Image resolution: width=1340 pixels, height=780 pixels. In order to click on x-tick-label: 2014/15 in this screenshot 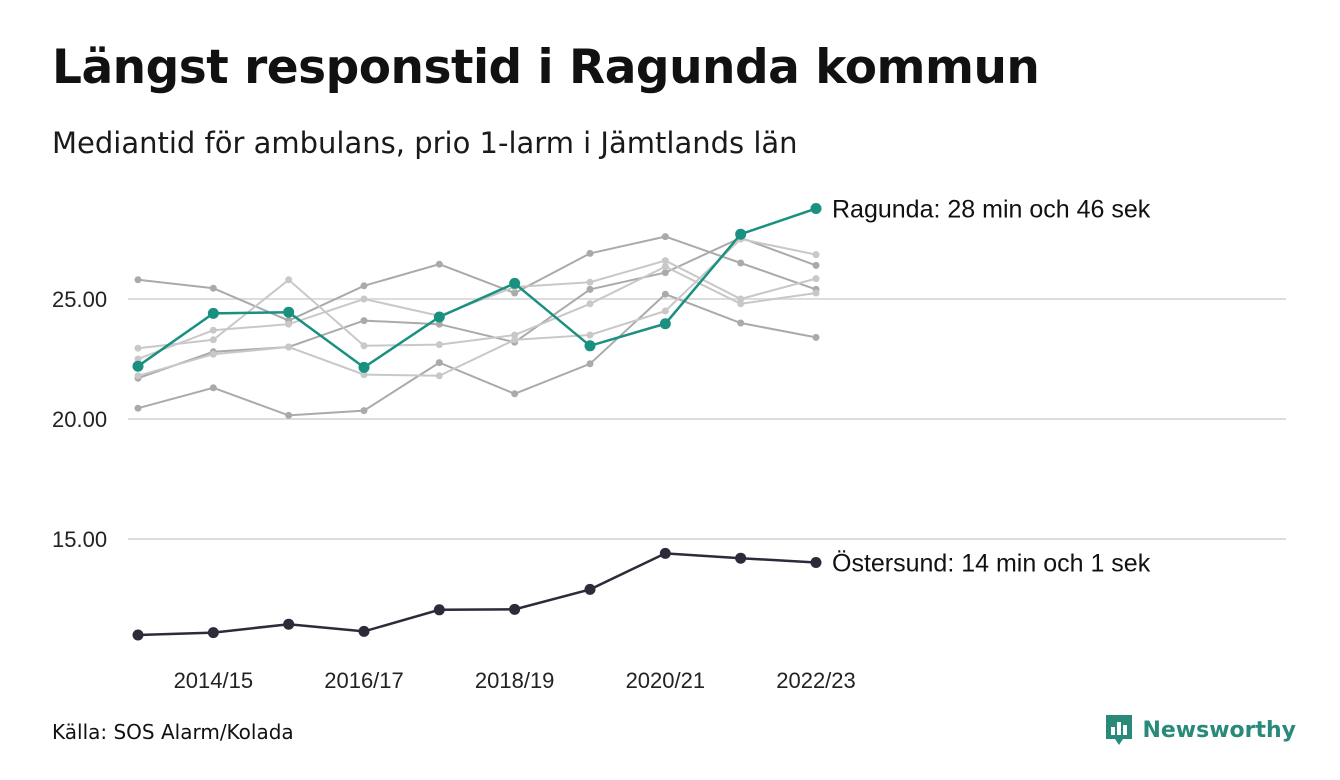, I will do `click(214, 680)`.